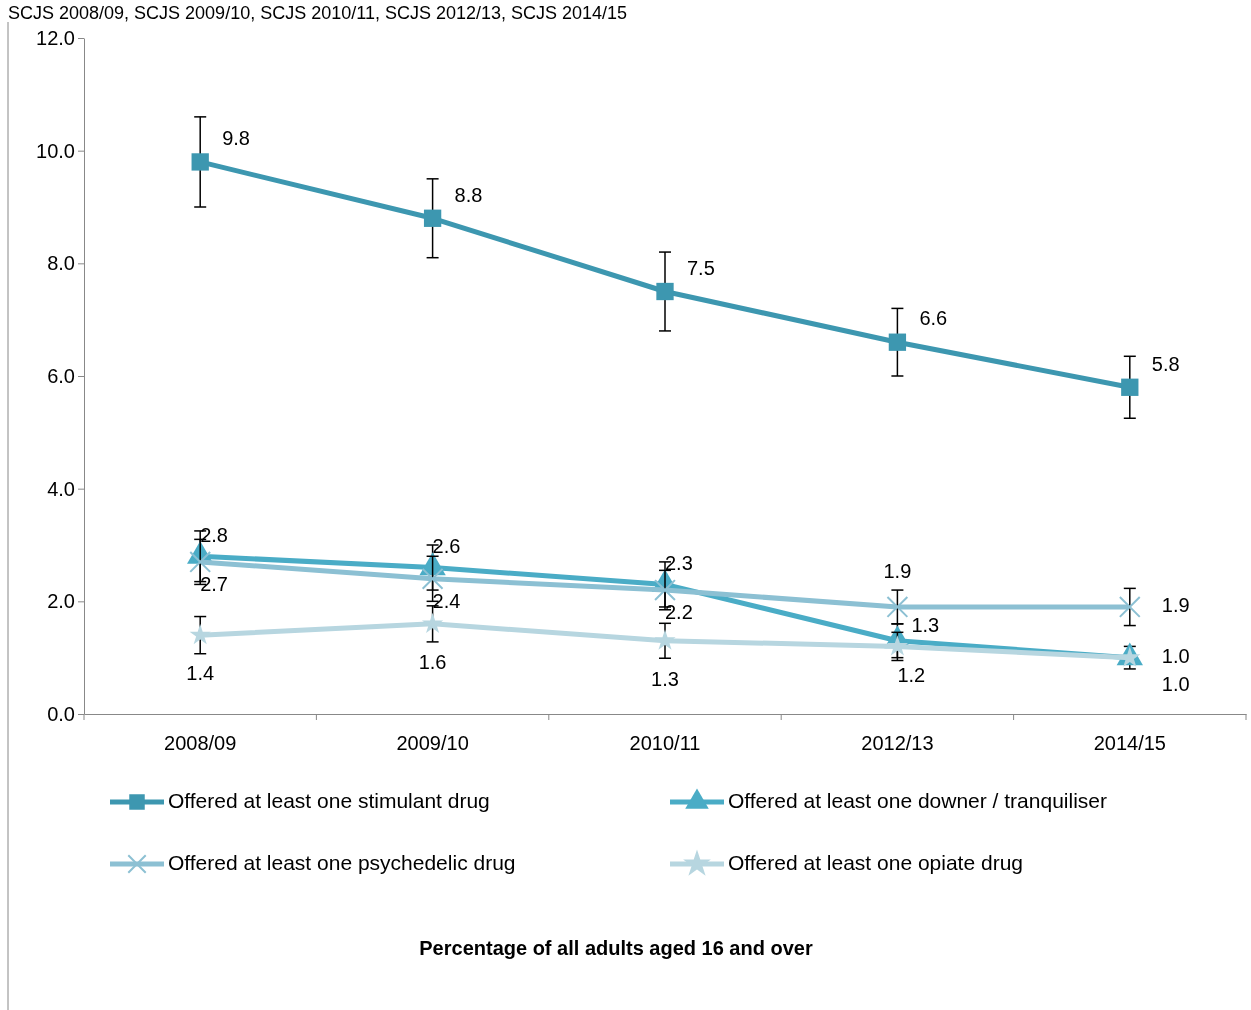 The image size is (1251, 1010). What do you see at coordinates (446, 545) in the screenshot?
I see `data-label: 2.6` at bounding box center [446, 545].